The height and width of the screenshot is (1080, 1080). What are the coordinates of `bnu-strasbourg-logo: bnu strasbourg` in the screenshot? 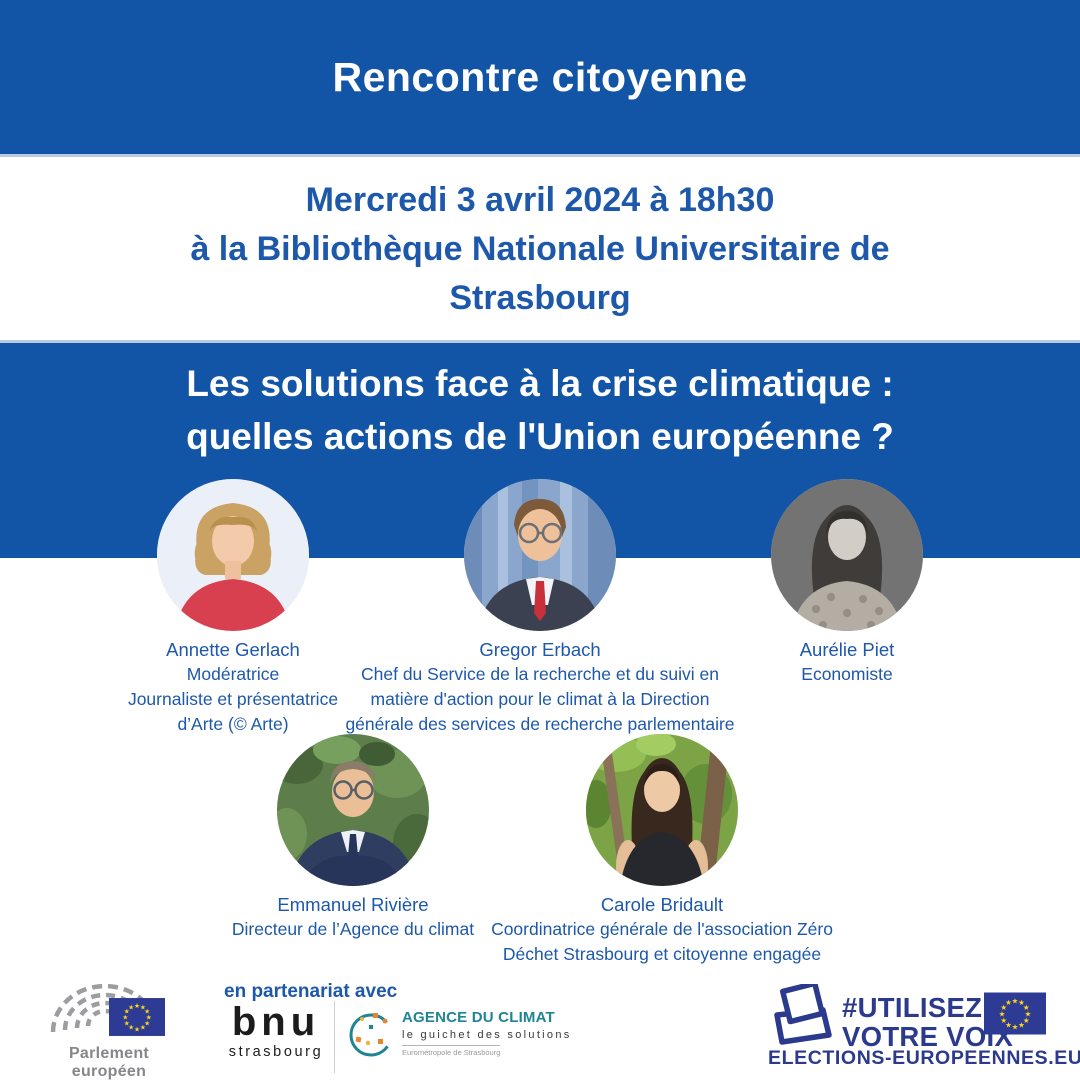 It's located at (276, 1031).